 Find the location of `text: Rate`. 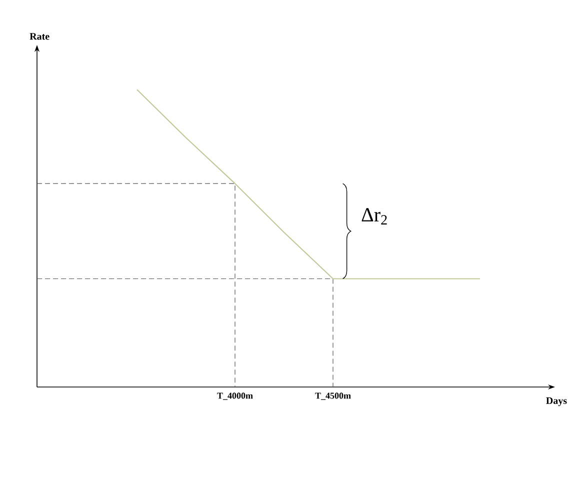

text: Rate is located at coordinates (40, 36).